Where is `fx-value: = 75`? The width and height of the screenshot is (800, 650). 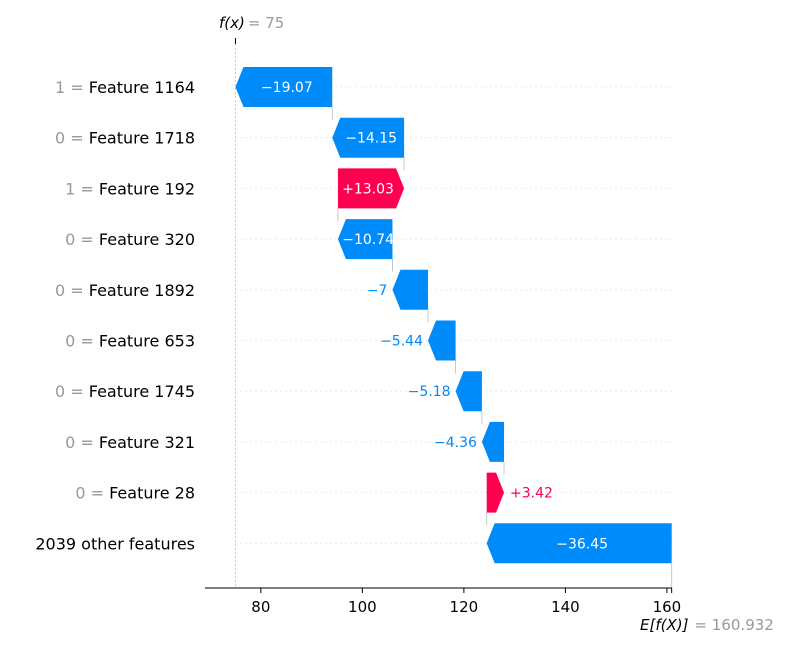
fx-value: = 75 is located at coordinates (266, 23).